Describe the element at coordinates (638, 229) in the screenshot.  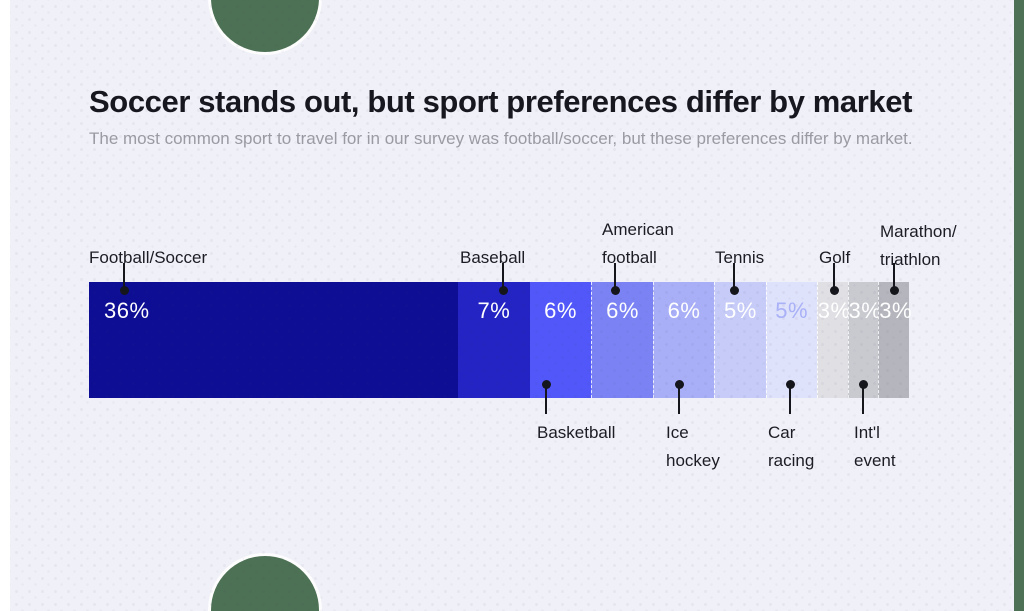
I see `annotation-label-line: American` at that location.